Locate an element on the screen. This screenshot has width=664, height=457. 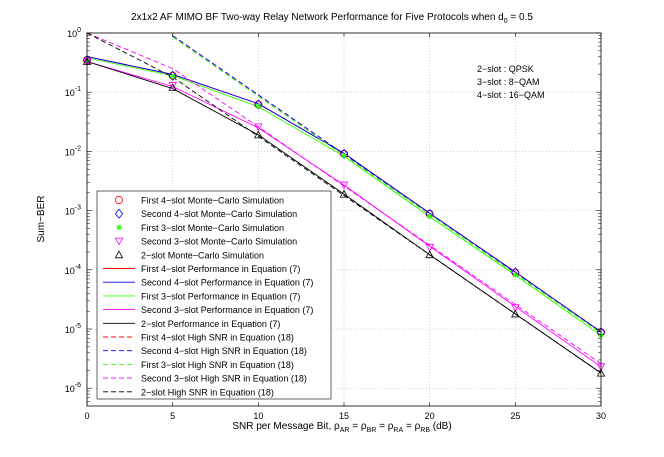
chart-title-tail: = 0.5 is located at coordinates (521, 17).